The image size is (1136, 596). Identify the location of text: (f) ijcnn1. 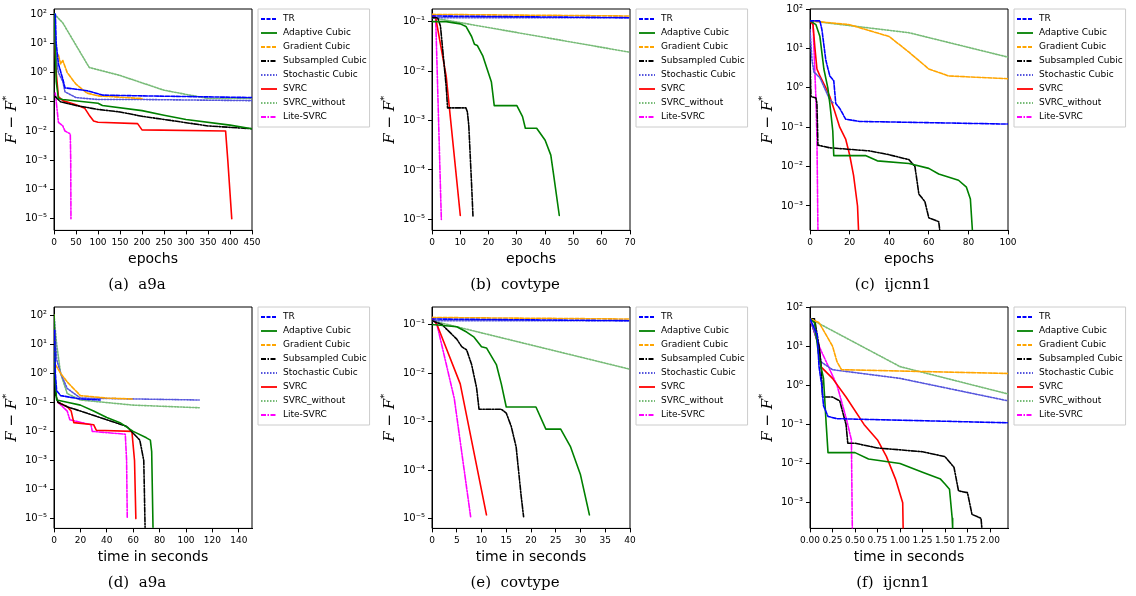
(893, 581).